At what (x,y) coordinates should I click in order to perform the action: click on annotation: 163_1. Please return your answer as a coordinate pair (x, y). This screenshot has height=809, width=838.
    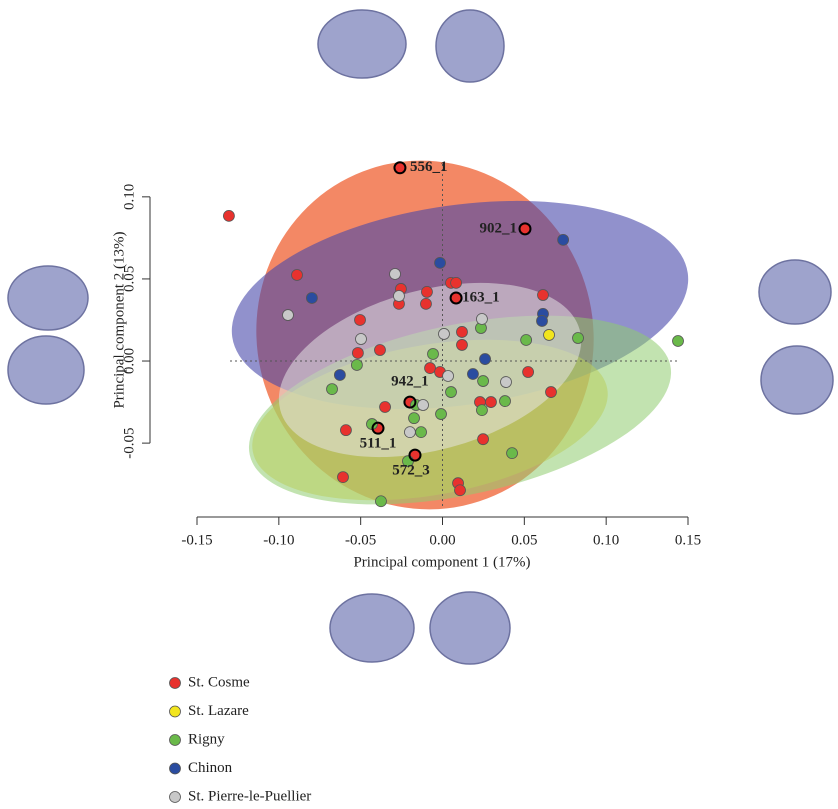
    Looking at the image, I should click on (481, 297).